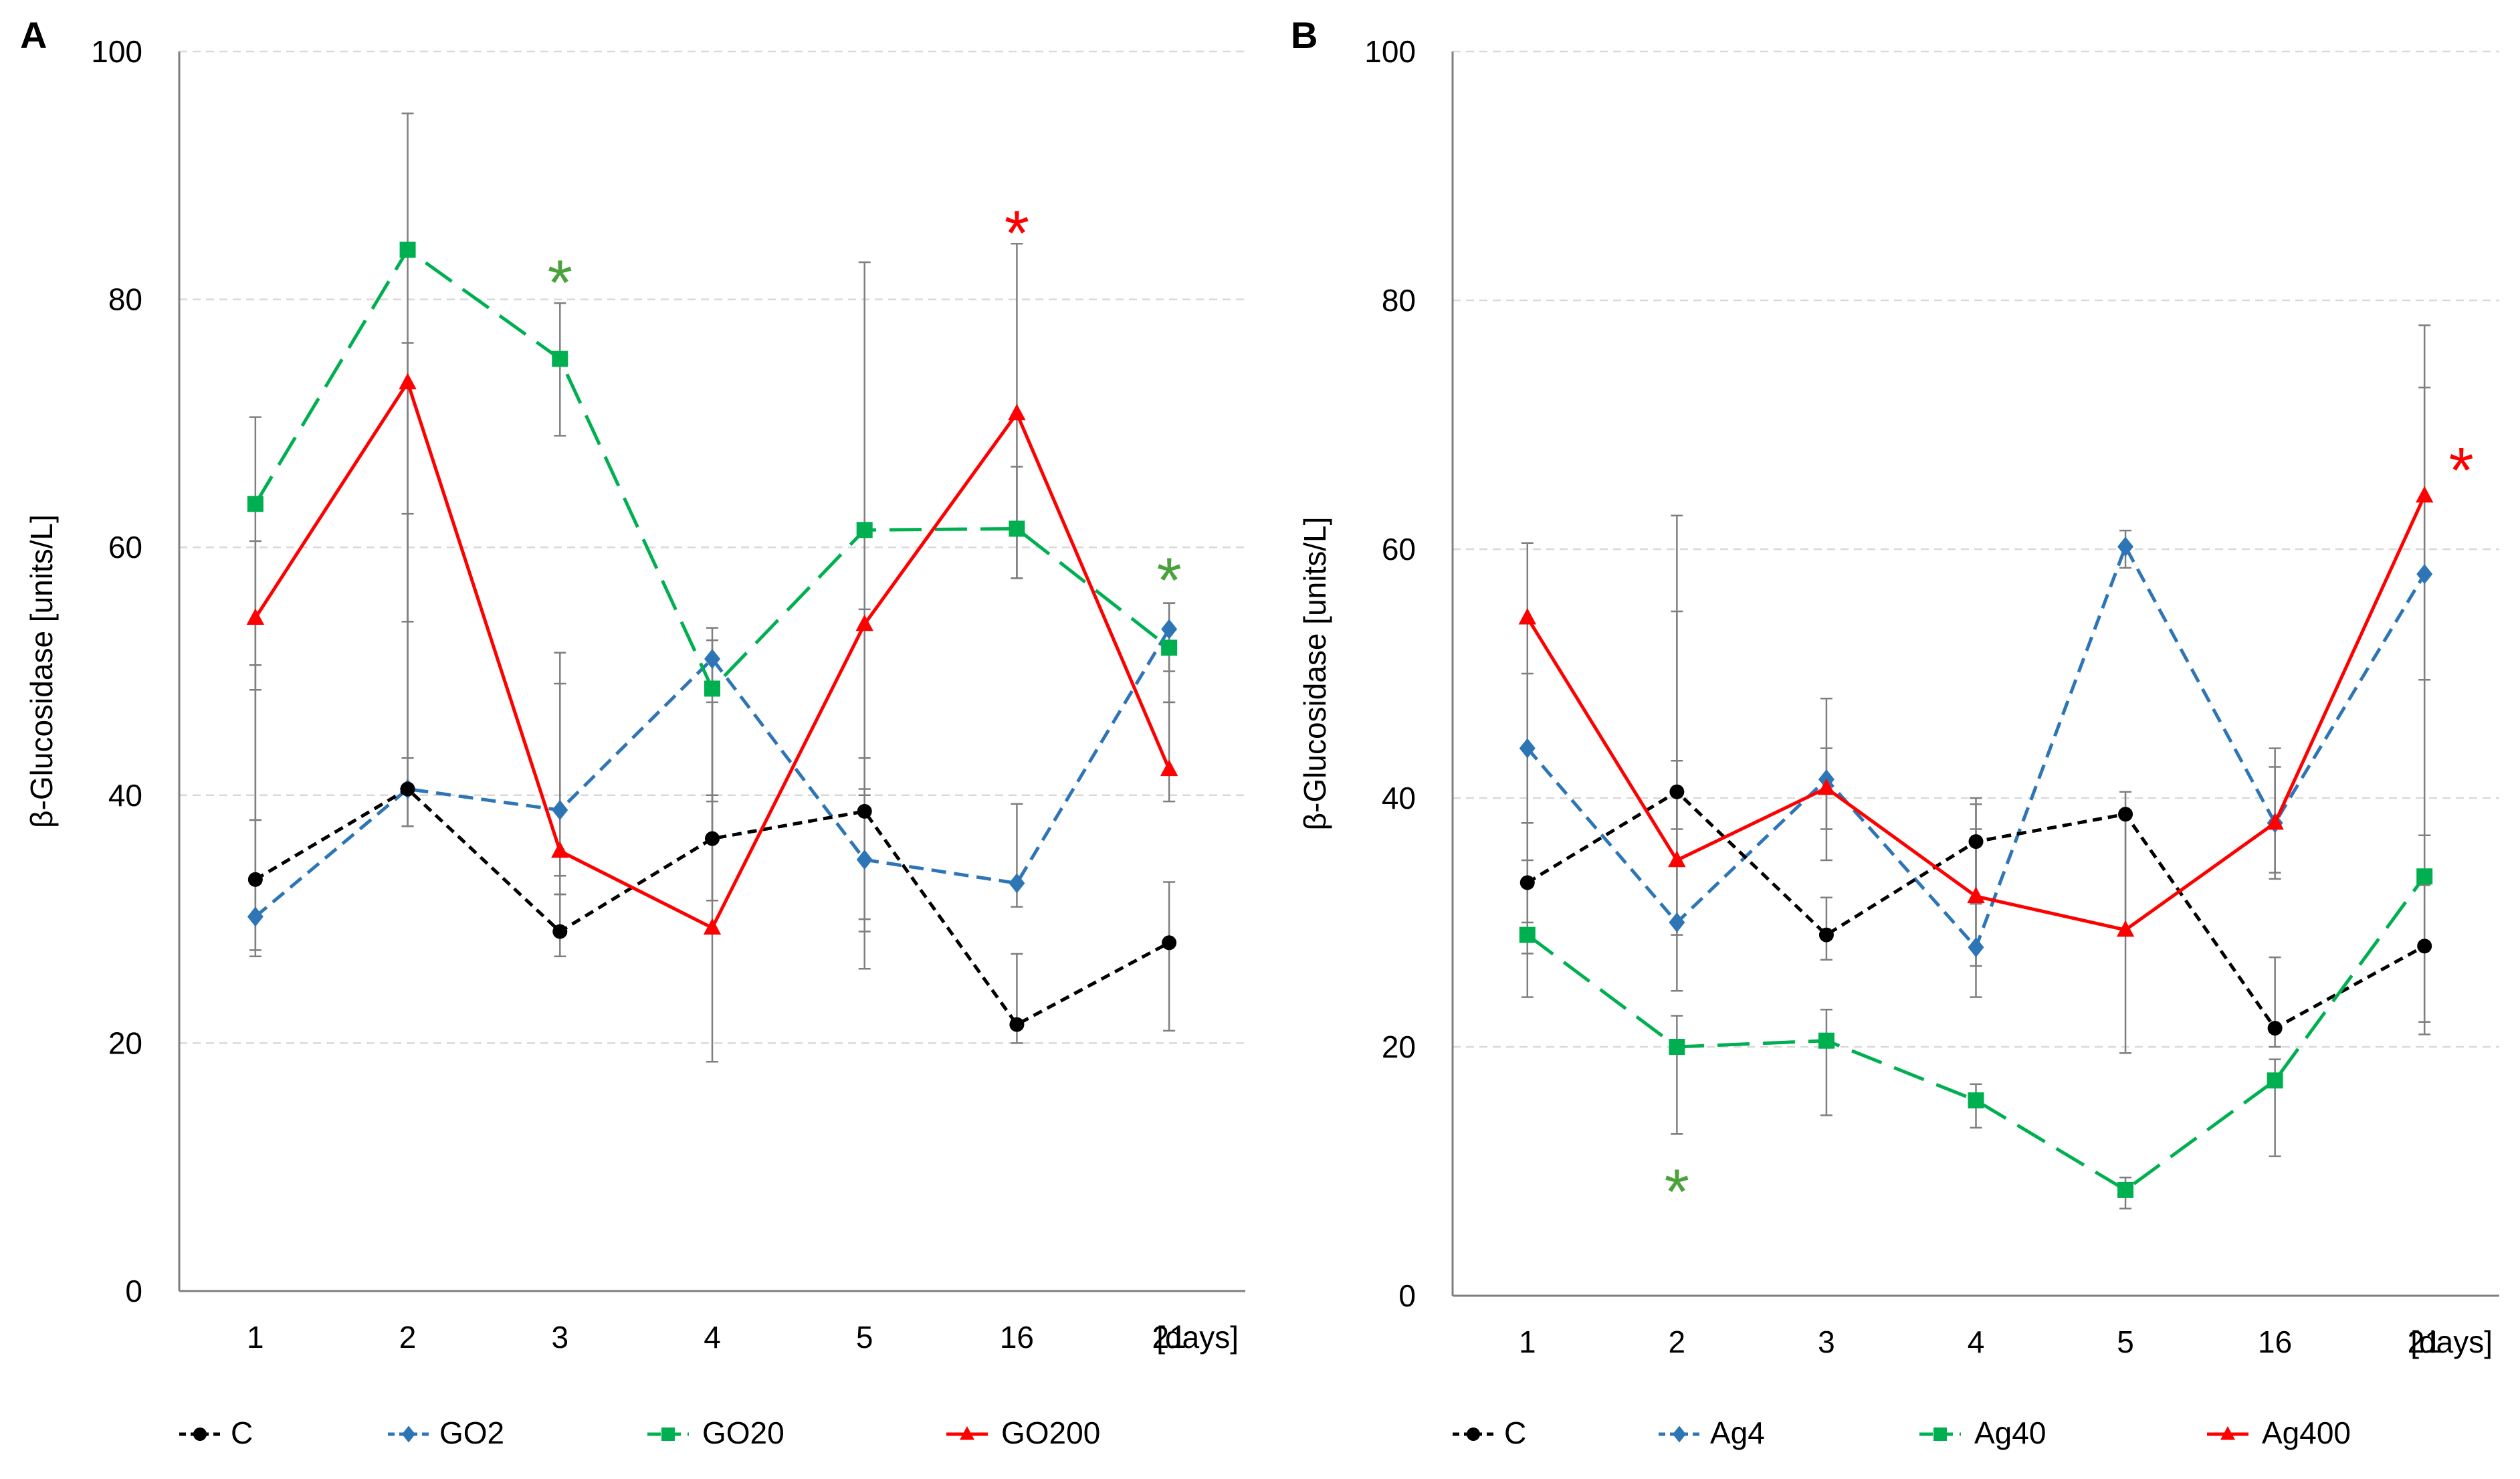 The width and height of the screenshot is (2520, 1479). I want to click on y-tick-label: 40, so click(1399, 798).